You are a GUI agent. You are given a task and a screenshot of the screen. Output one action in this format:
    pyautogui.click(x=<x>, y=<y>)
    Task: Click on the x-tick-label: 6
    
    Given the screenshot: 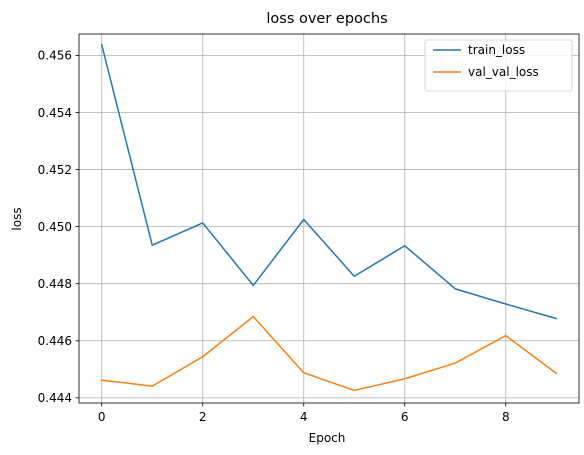 What is the action you would take?
    pyautogui.click(x=405, y=417)
    